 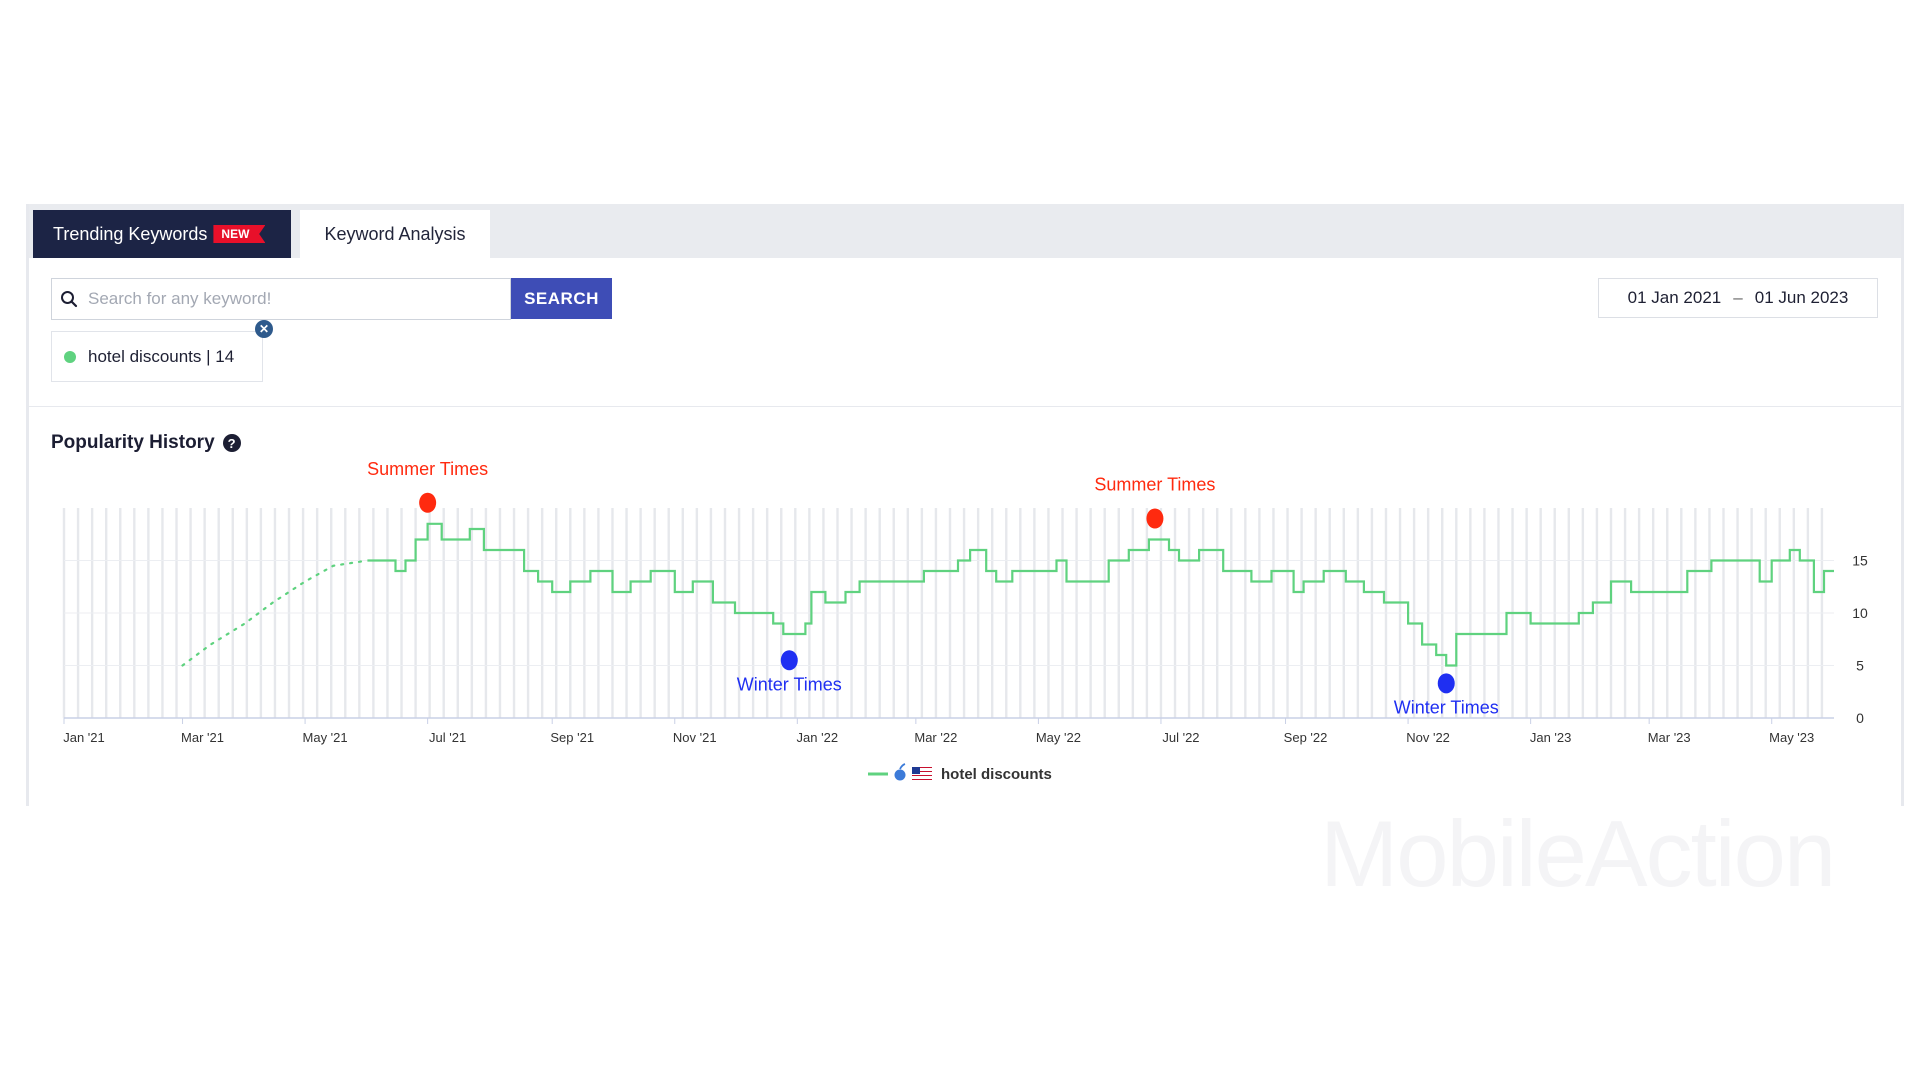 I want to click on x-tick-label: May '22, so click(x=1058, y=737).